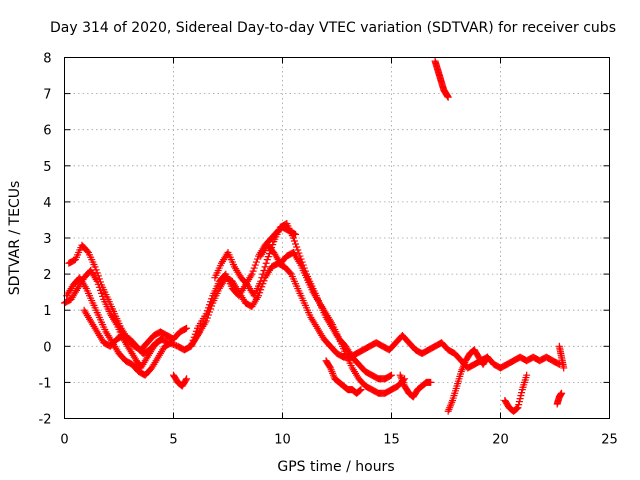  What do you see at coordinates (173, 440) in the screenshot?
I see `x-tick-label: 5` at bounding box center [173, 440].